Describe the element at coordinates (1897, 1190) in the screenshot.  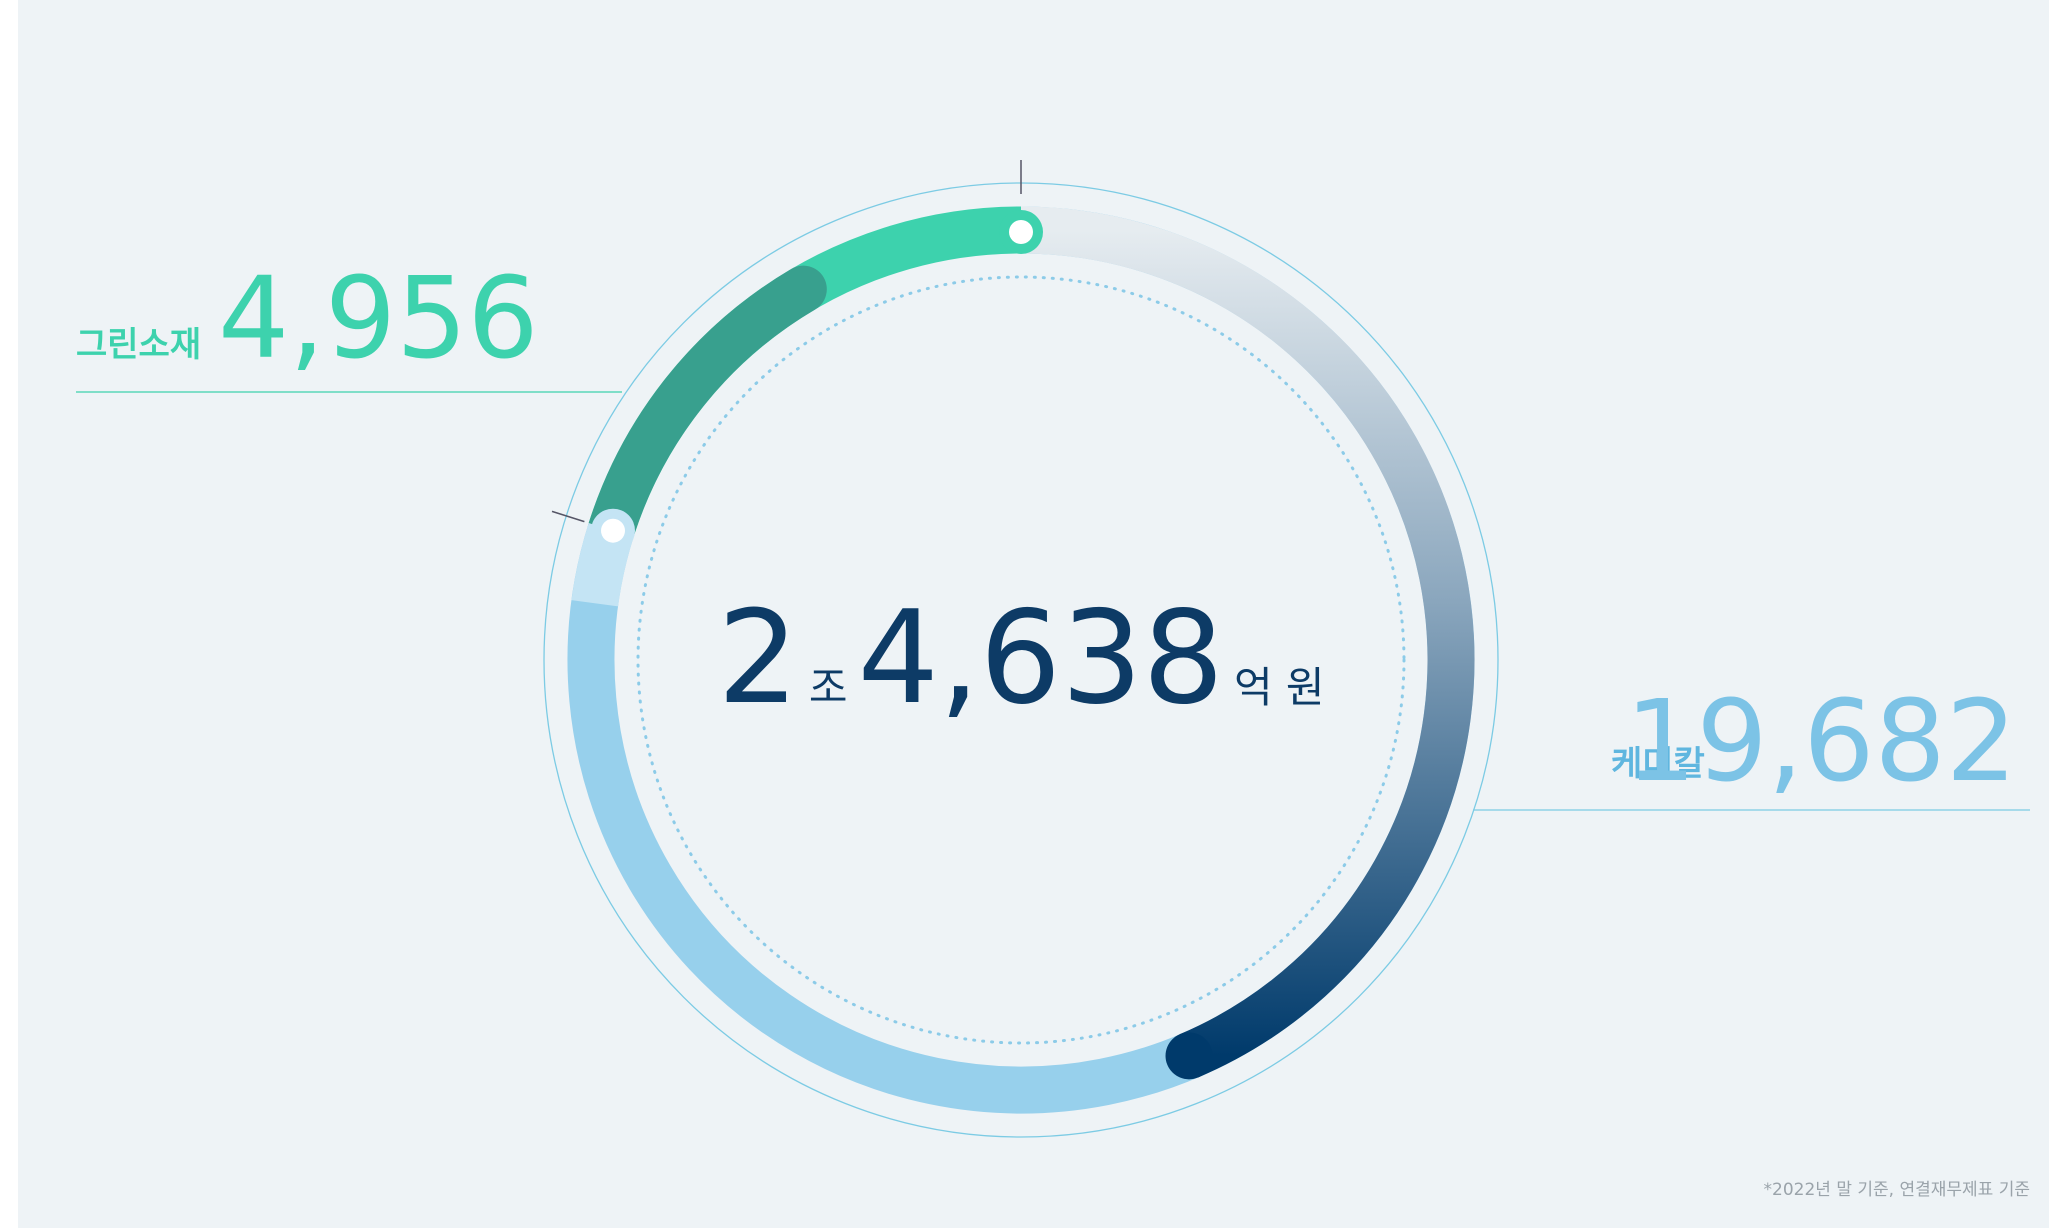
I see `footnote: *2022년 말 기준, 연결재무제표 기준` at that location.